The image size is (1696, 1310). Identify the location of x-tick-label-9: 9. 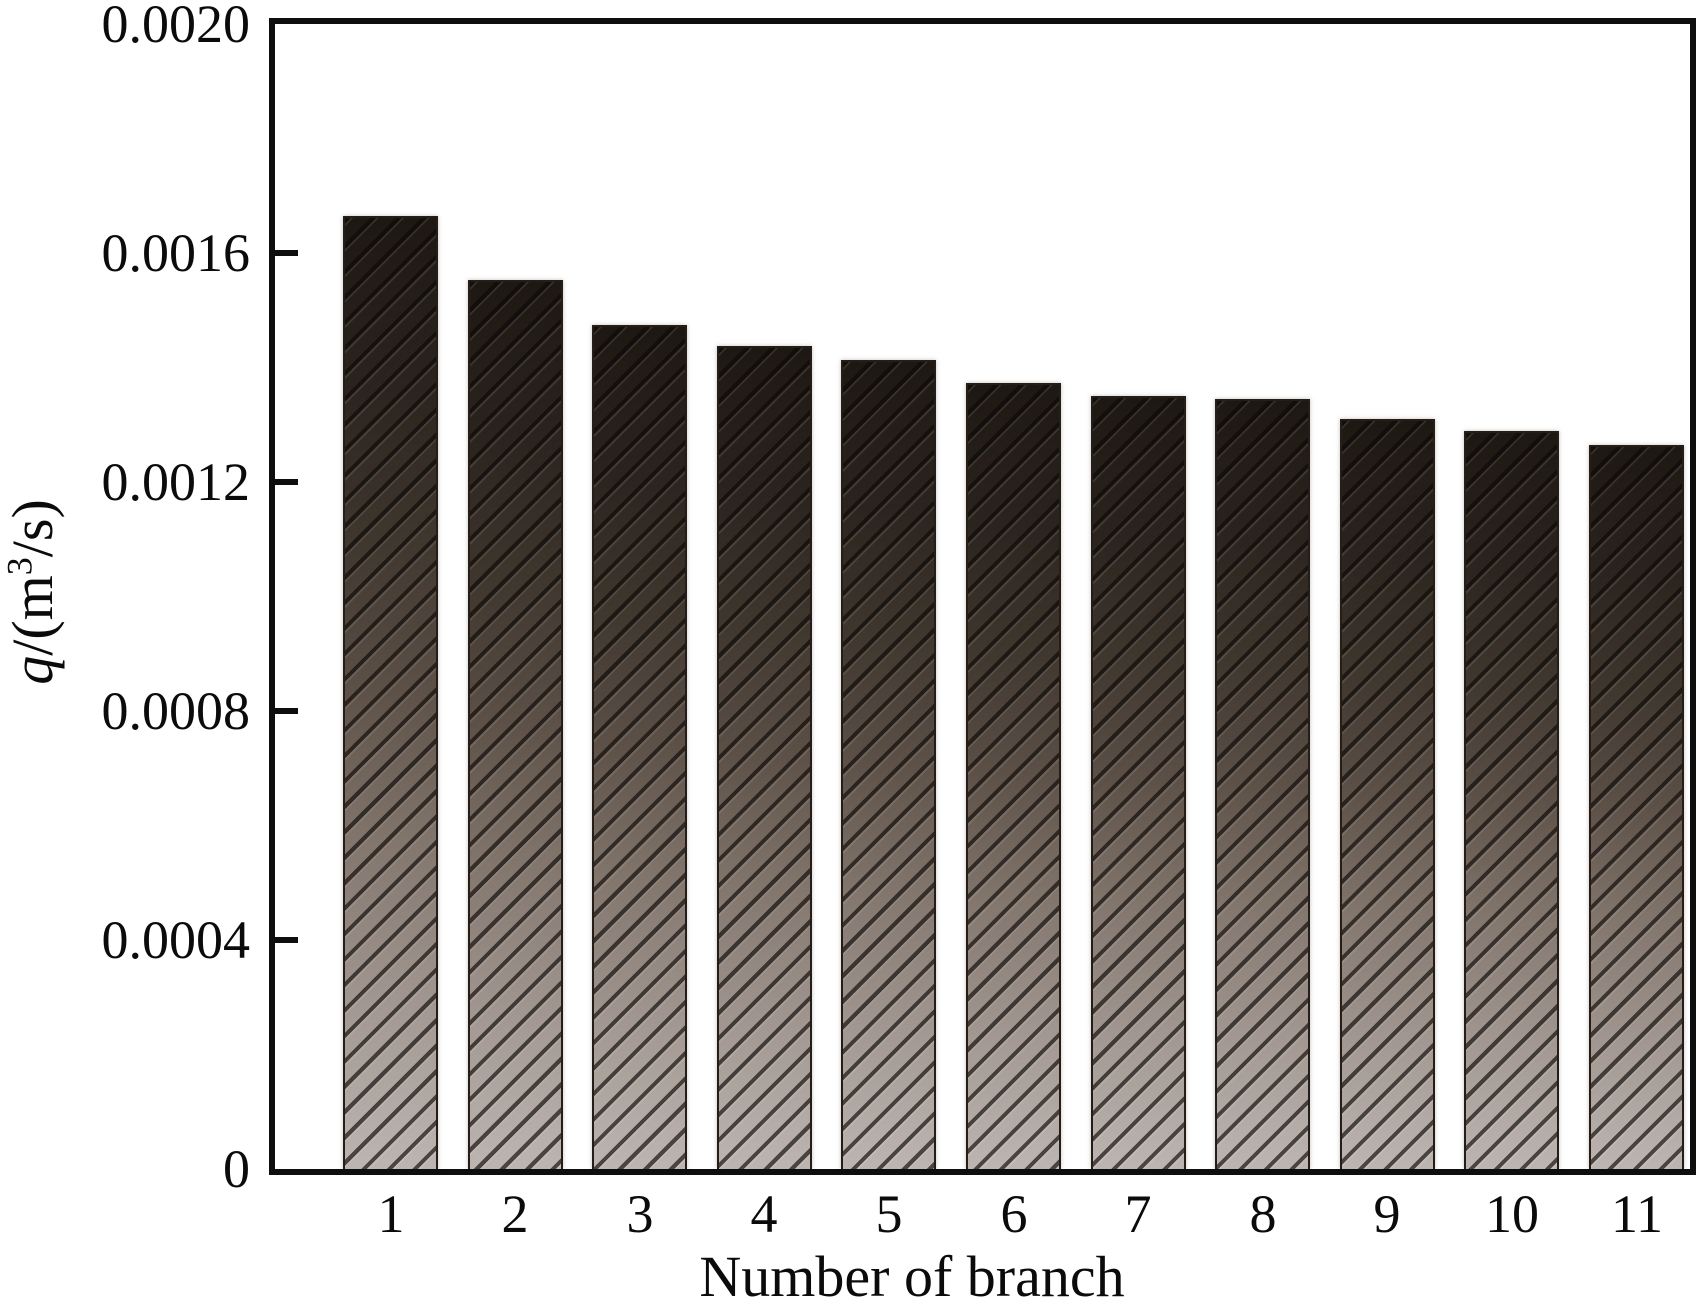
(1387, 1214).